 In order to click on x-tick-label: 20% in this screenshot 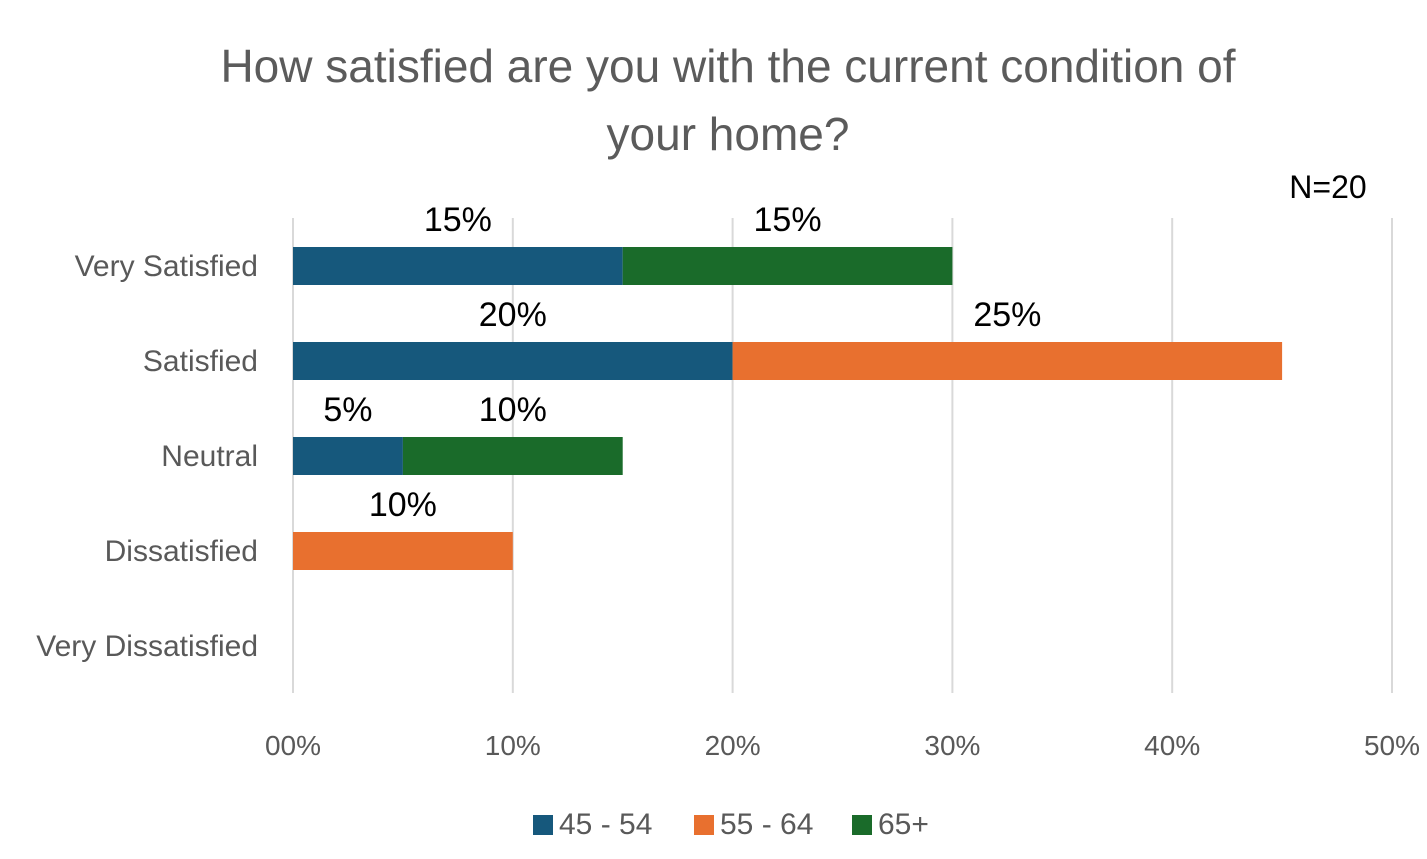, I will do `click(733, 745)`.